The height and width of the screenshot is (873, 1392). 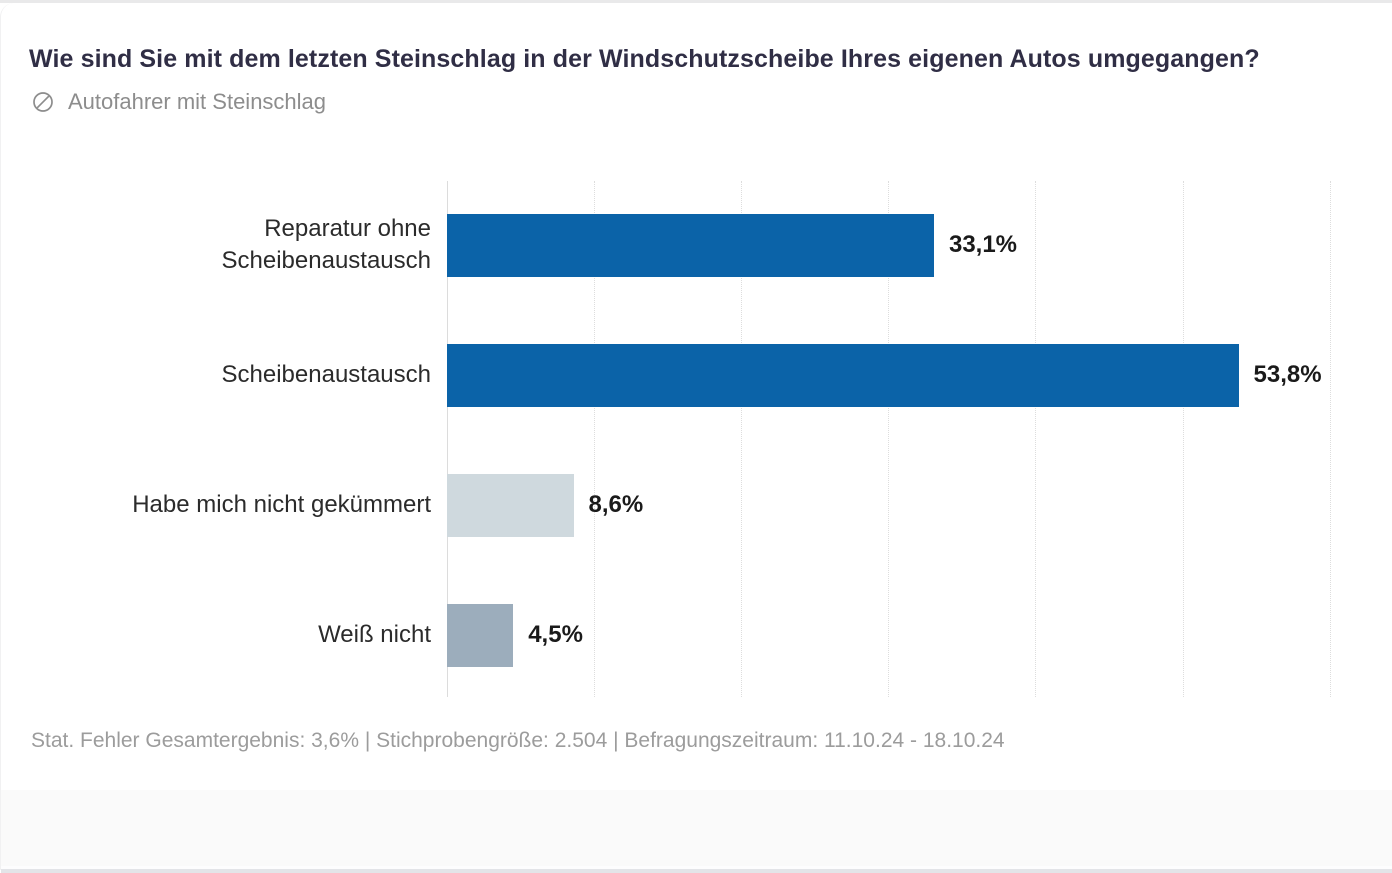 I want to click on category-label: Reparatur ohne Scheibenaustausch, so click(x=326, y=244).